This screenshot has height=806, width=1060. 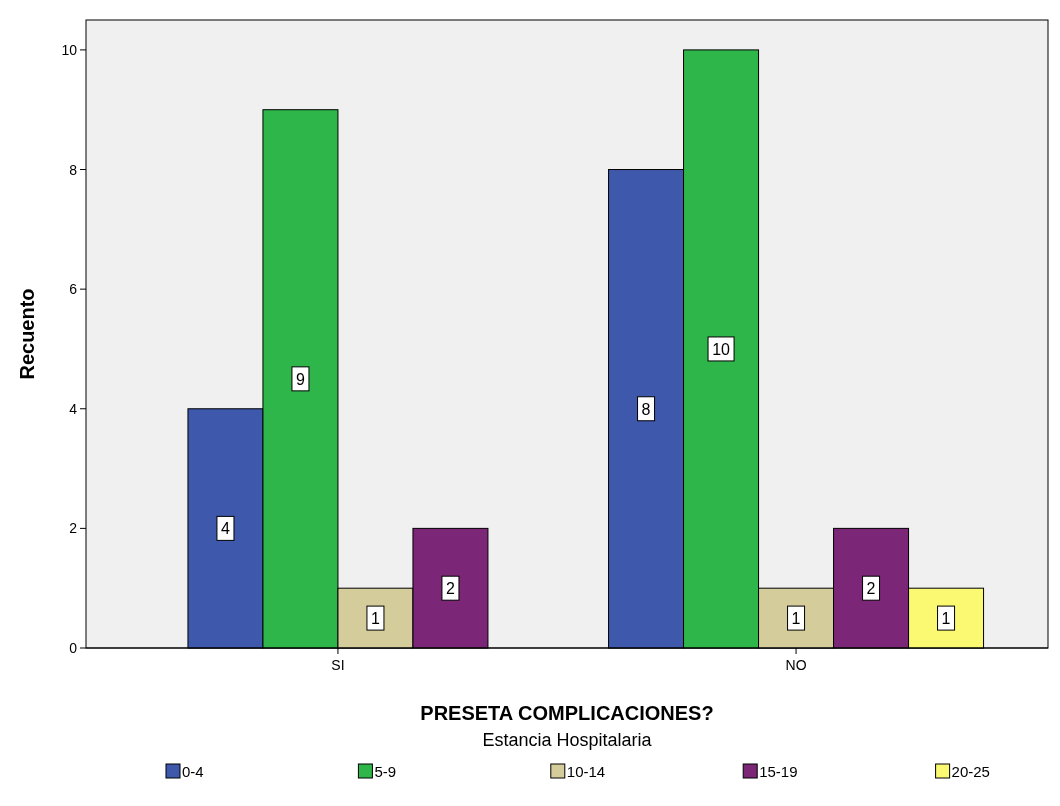 I want to click on x-tick-label: SI, so click(x=338, y=665).